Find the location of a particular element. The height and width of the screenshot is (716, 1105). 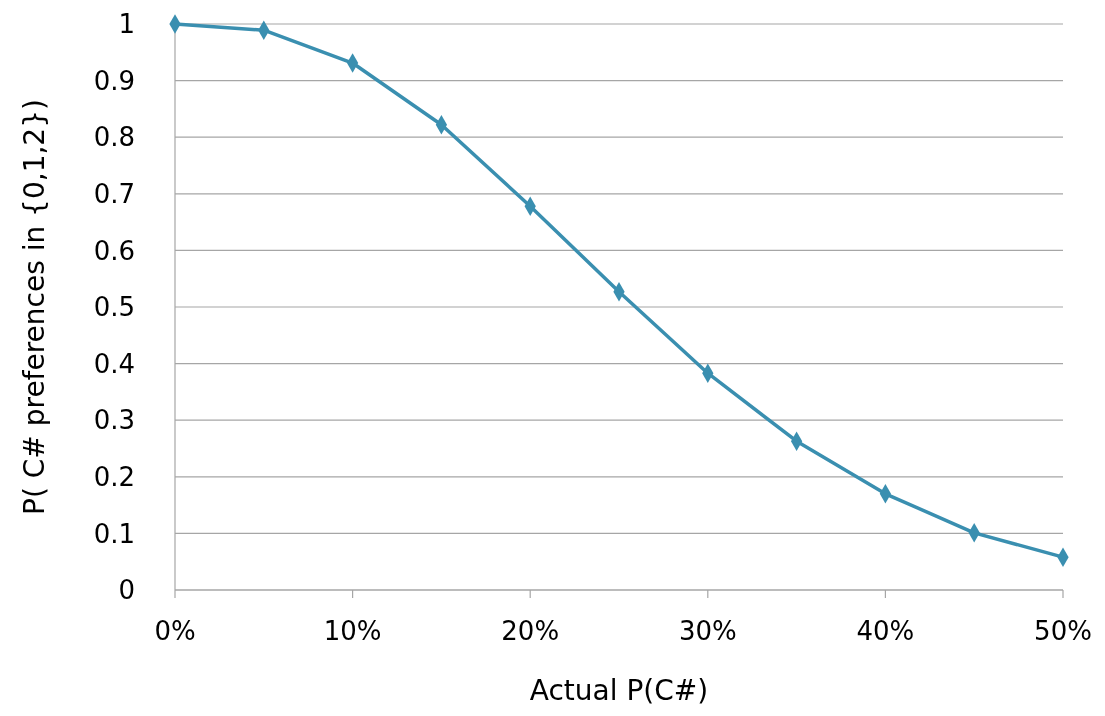

x-tick-label: 50% is located at coordinates (1063, 631).